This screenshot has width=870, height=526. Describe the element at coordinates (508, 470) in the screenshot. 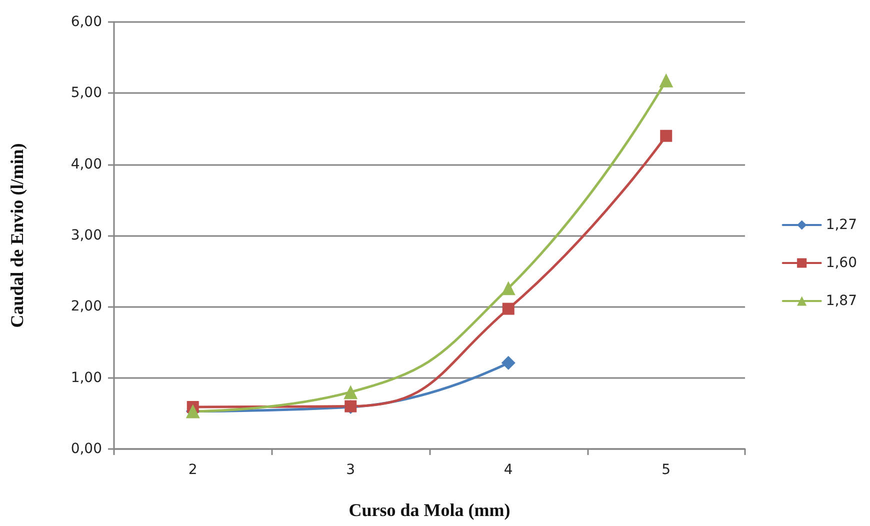

I see `x-tick-label: 4` at that location.